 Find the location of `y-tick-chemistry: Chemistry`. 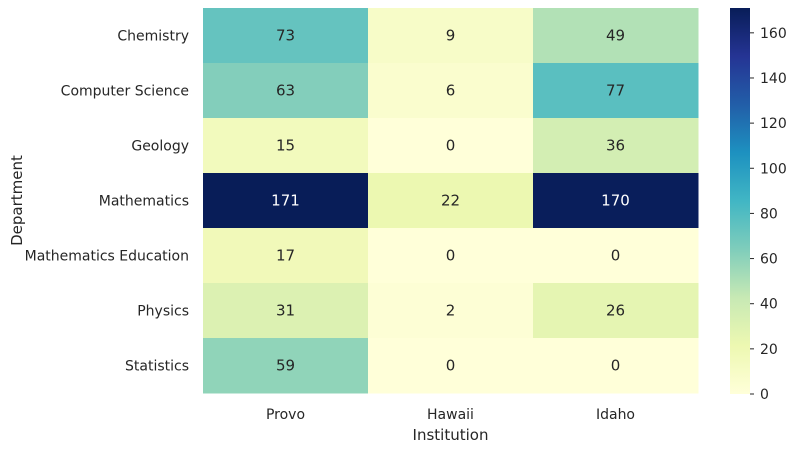

y-tick-chemistry: Chemistry is located at coordinates (153, 37).